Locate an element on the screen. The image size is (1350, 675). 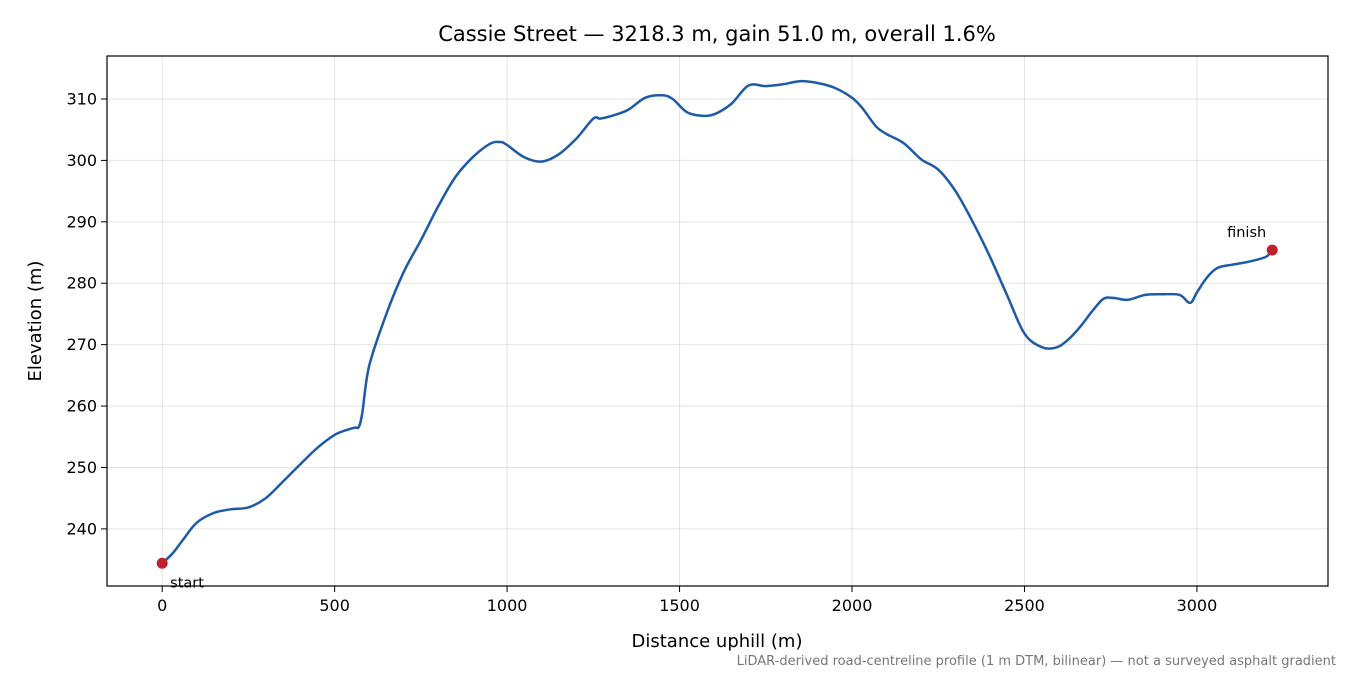
x-axis-ticks: 0 500 1000 1500 2000 2500 3000 is located at coordinates (687, 600).